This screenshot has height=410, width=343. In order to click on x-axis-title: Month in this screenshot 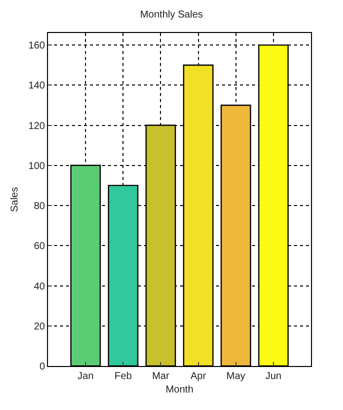, I will do `click(180, 390)`.